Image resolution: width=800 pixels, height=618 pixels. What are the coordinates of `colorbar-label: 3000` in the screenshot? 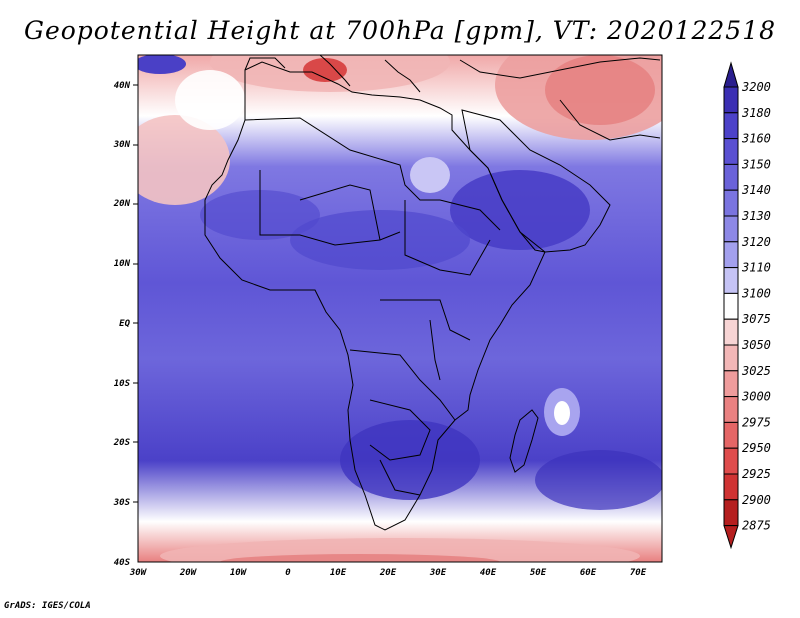 It's located at (756, 397).